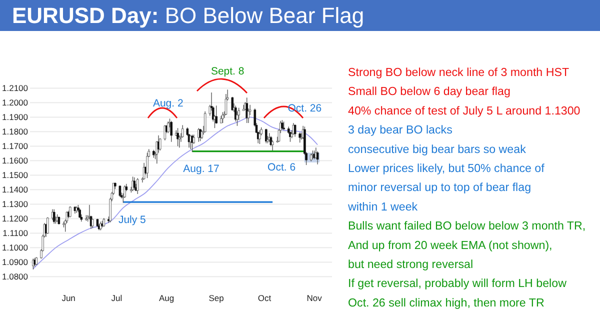 The width and height of the screenshot is (600, 336). I want to click on y-tick-label: 1.1500, so click(15, 175).